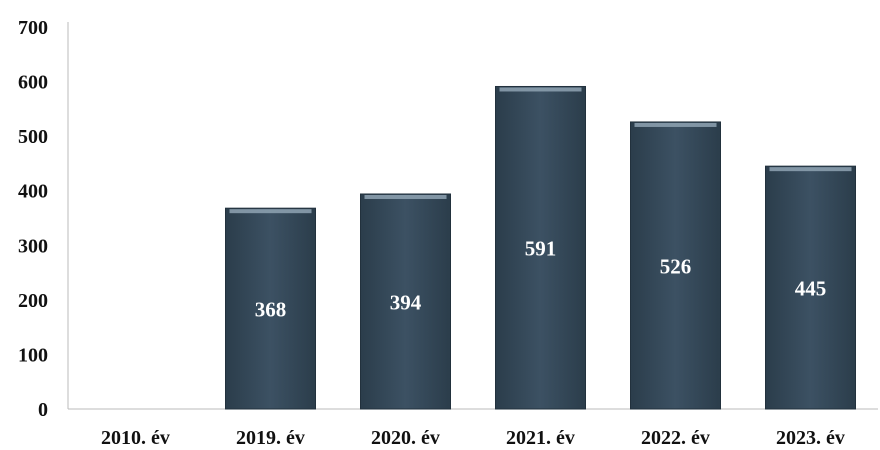 Image resolution: width=880 pixels, height=450 pixels. What do you see at coordinates (33, 301) in the screenshot?
I see `y-tick-label: 200` at bounding box center [33, 301].